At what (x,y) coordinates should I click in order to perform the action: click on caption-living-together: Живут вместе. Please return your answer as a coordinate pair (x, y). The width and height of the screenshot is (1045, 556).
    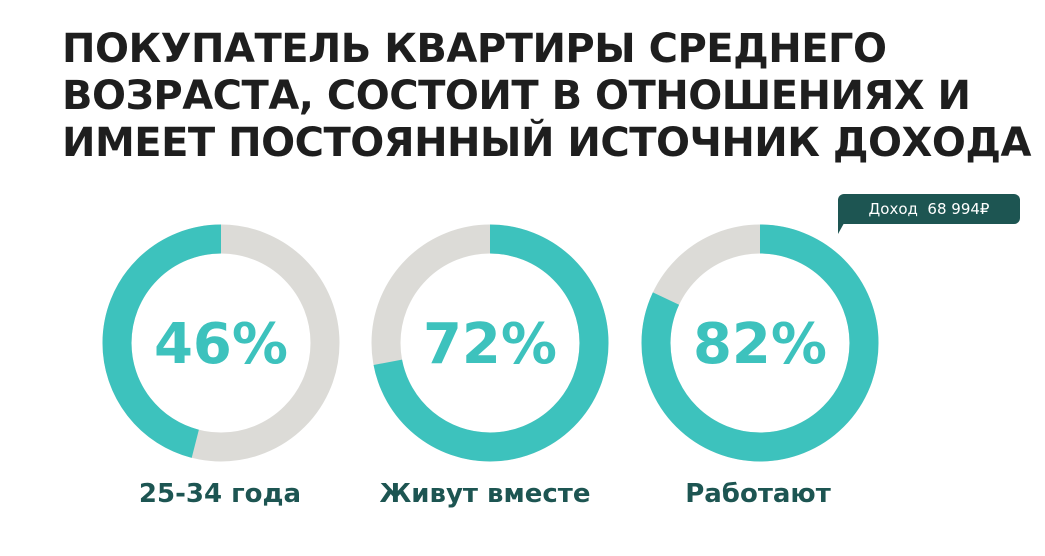
    Looking at the image, I should click on (485, 494).